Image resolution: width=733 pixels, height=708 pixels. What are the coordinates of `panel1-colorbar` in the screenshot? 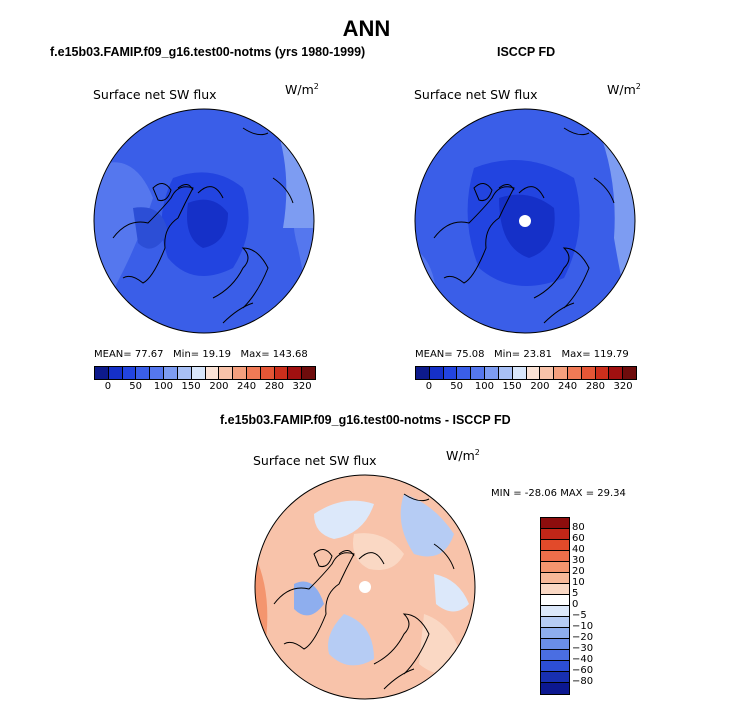 It's located at (205, 373).